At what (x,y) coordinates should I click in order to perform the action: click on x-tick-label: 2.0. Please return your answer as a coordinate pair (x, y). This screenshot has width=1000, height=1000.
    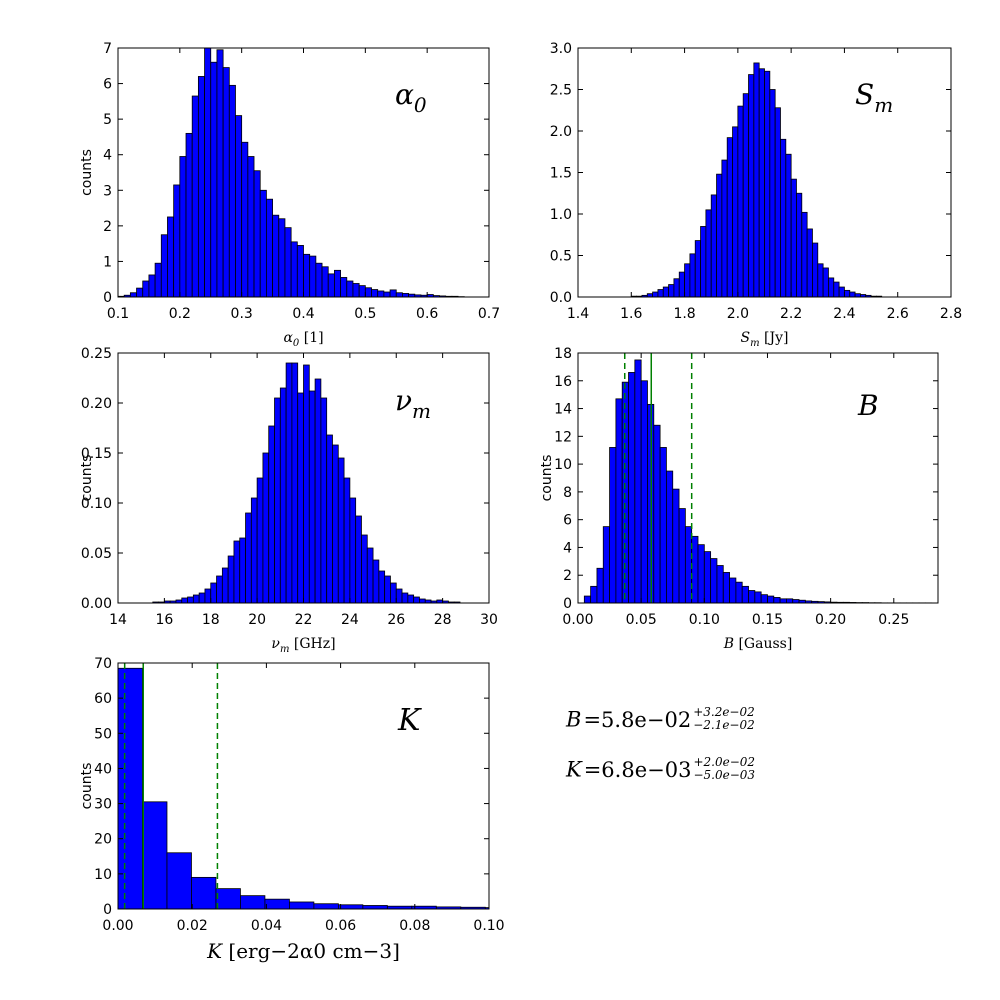
    Looking at the image, I should click on (738, 314).